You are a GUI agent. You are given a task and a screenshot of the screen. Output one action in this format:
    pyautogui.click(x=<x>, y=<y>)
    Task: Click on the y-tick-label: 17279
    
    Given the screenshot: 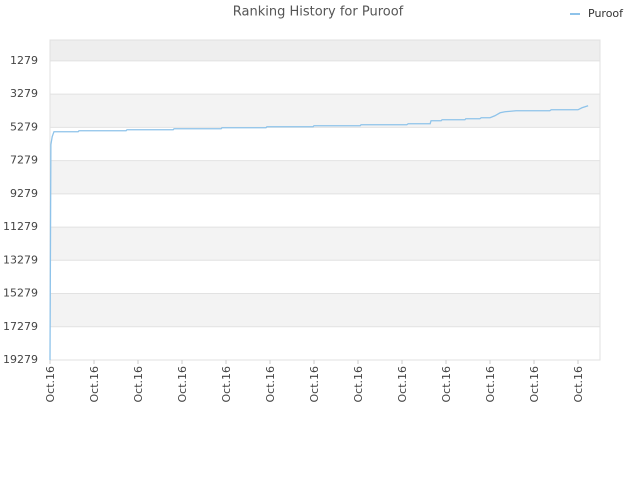 What is the action you would take?
    pyautogui.click(x=20, y=326)
    